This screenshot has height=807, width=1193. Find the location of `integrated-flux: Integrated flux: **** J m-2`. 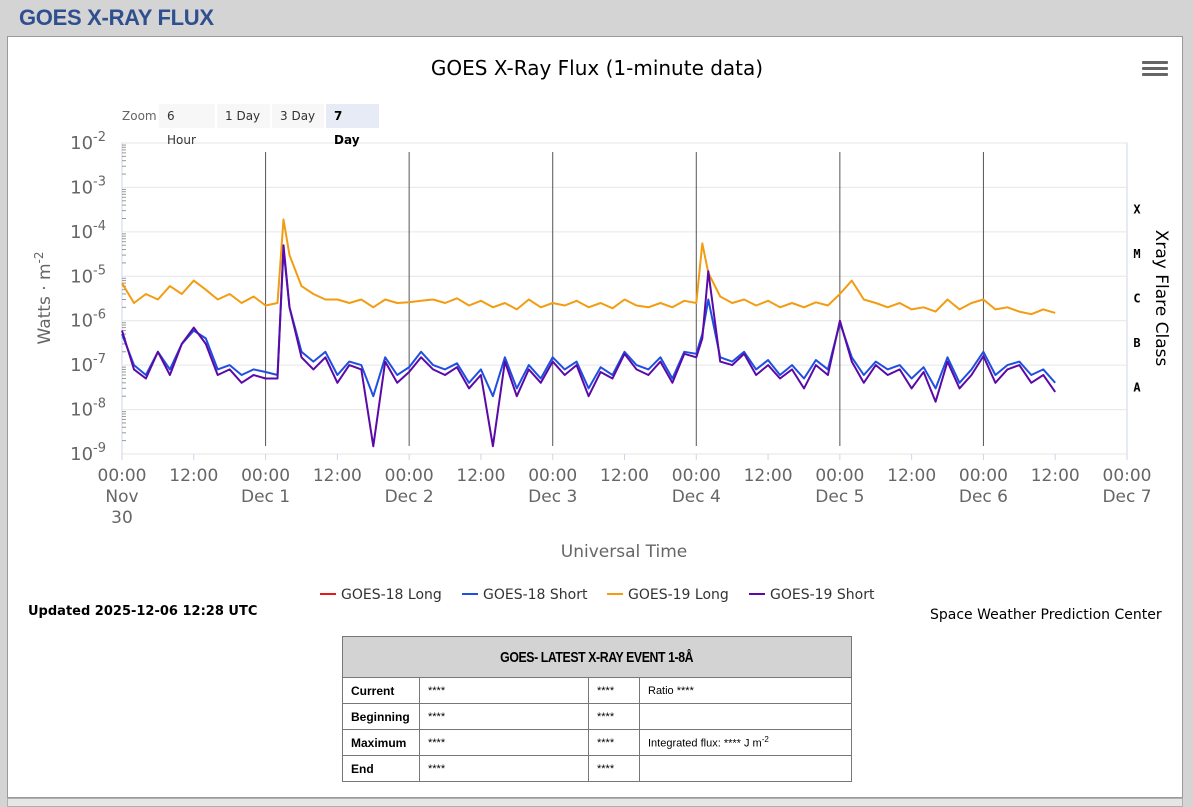

integrated-flux: Integrated flux: **** J m-2 is located at coordinates (745, 742).